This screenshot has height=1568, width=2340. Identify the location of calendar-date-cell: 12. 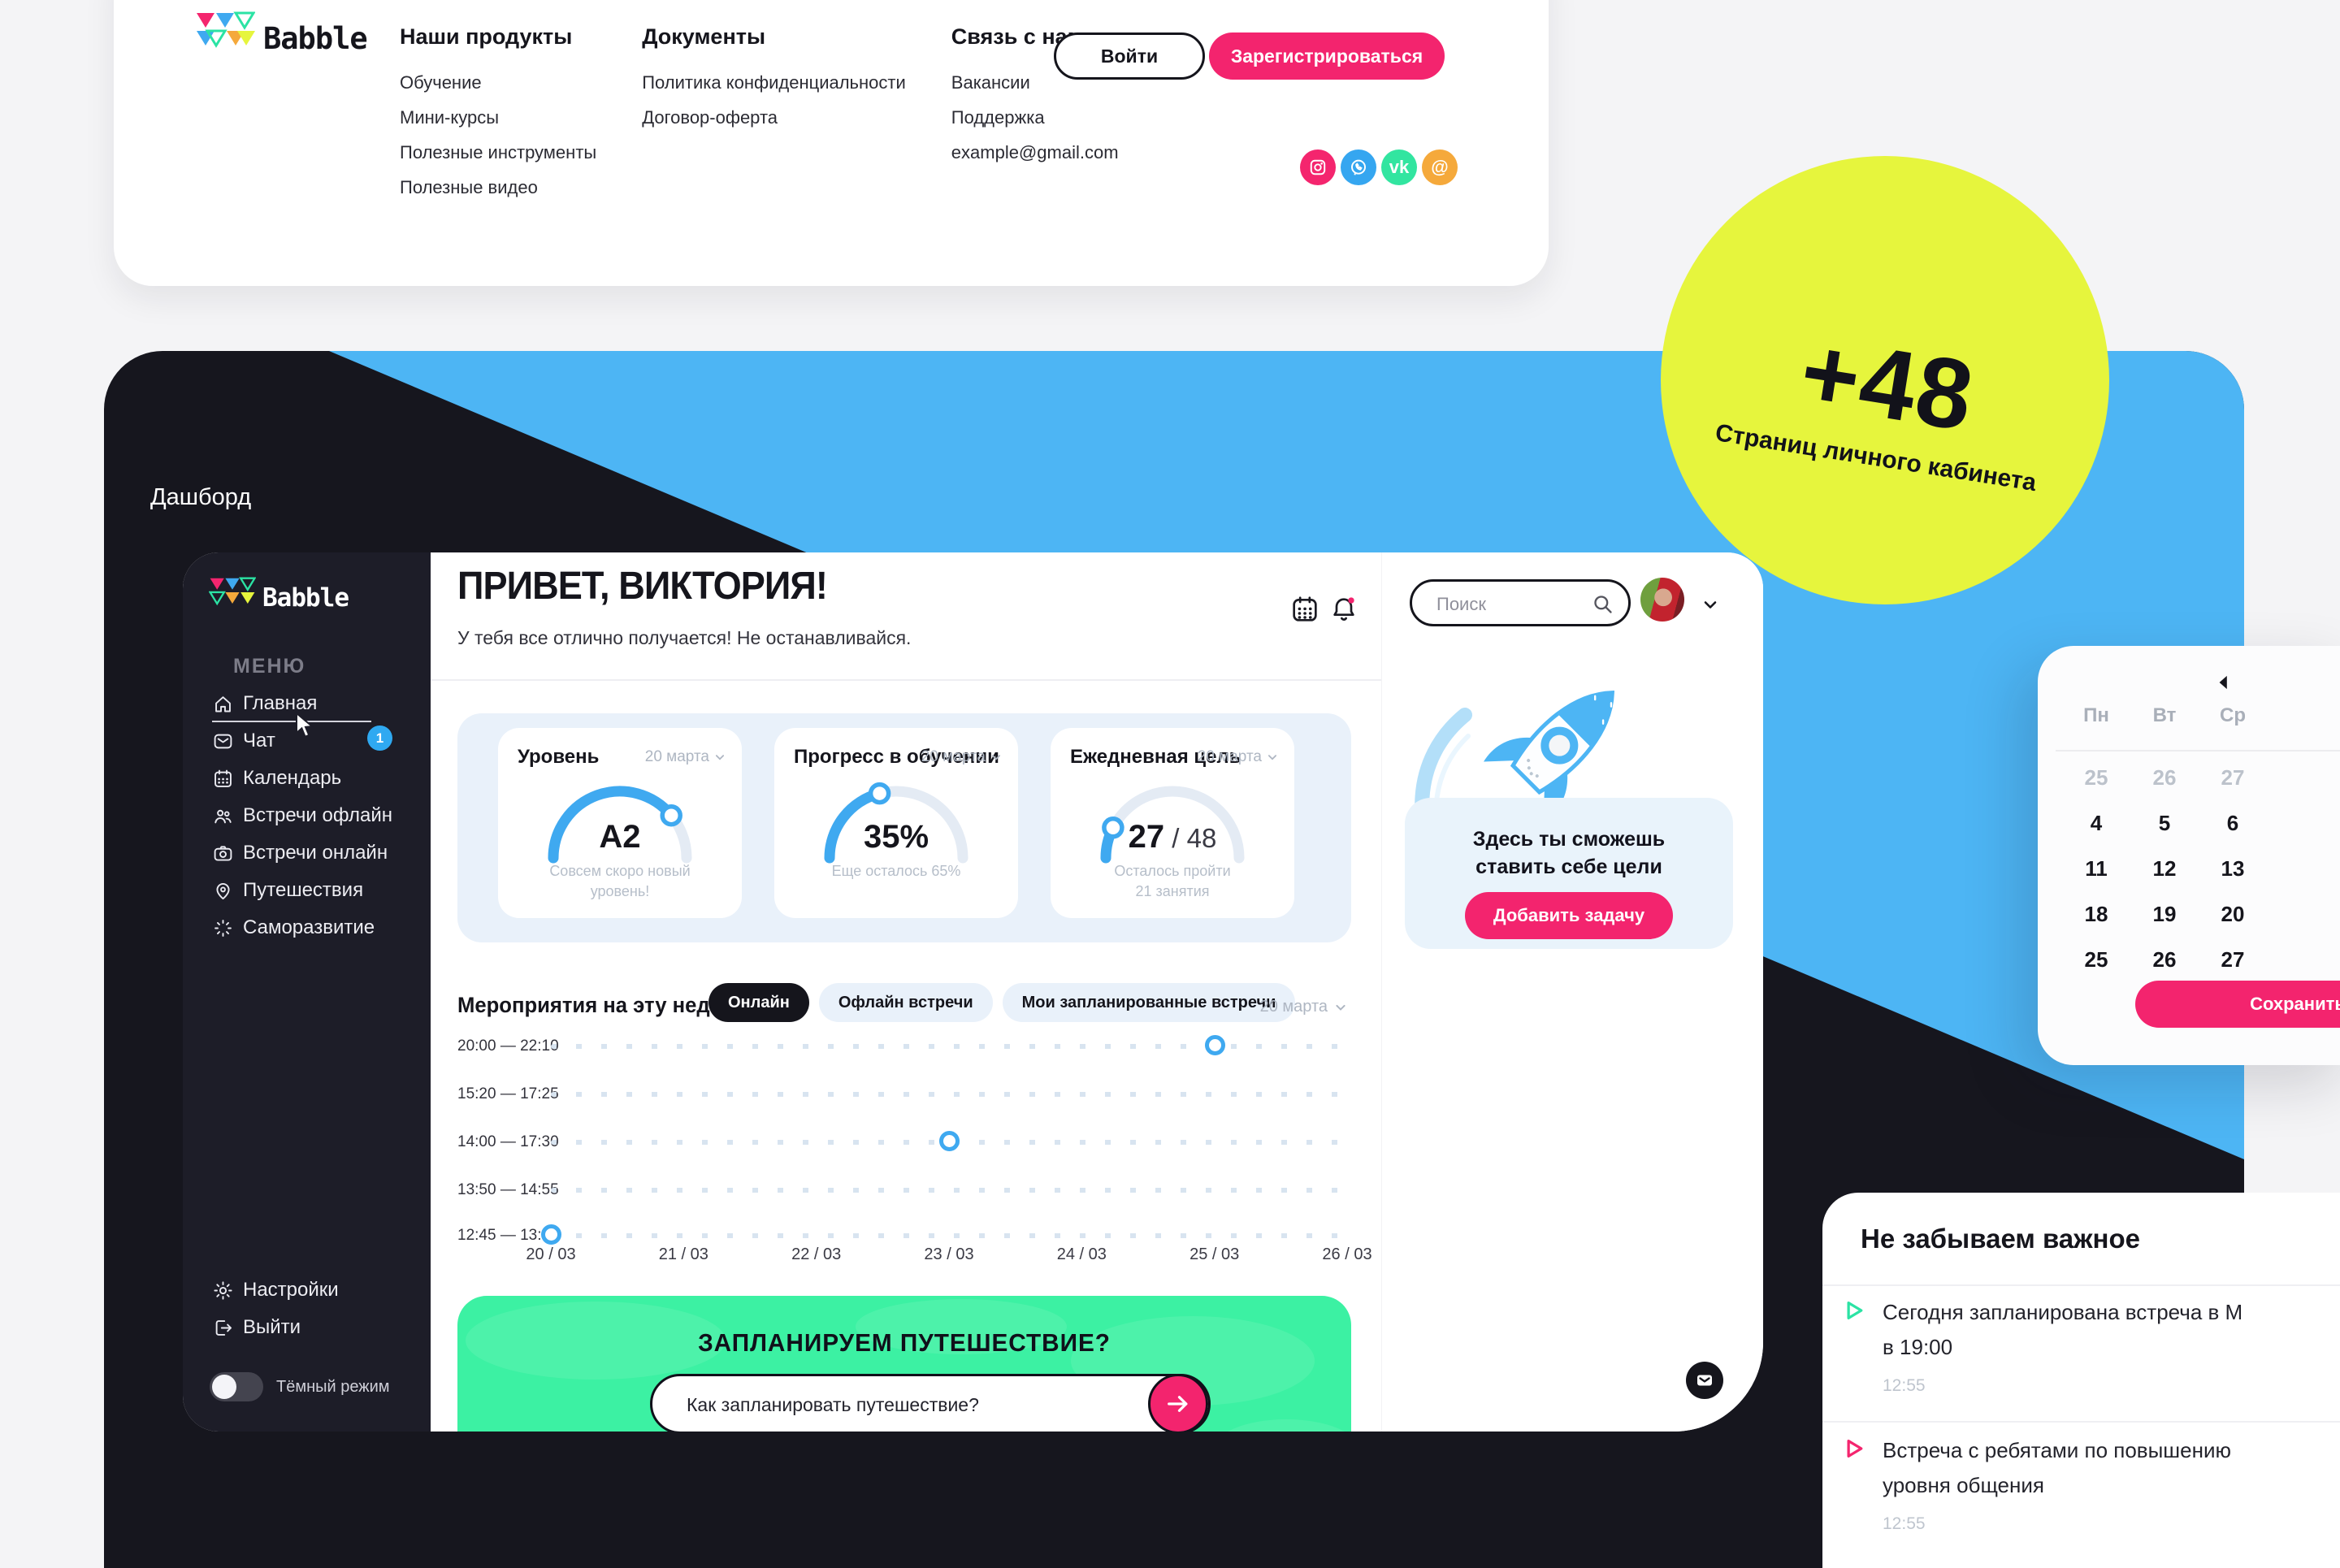
(2164, 868).